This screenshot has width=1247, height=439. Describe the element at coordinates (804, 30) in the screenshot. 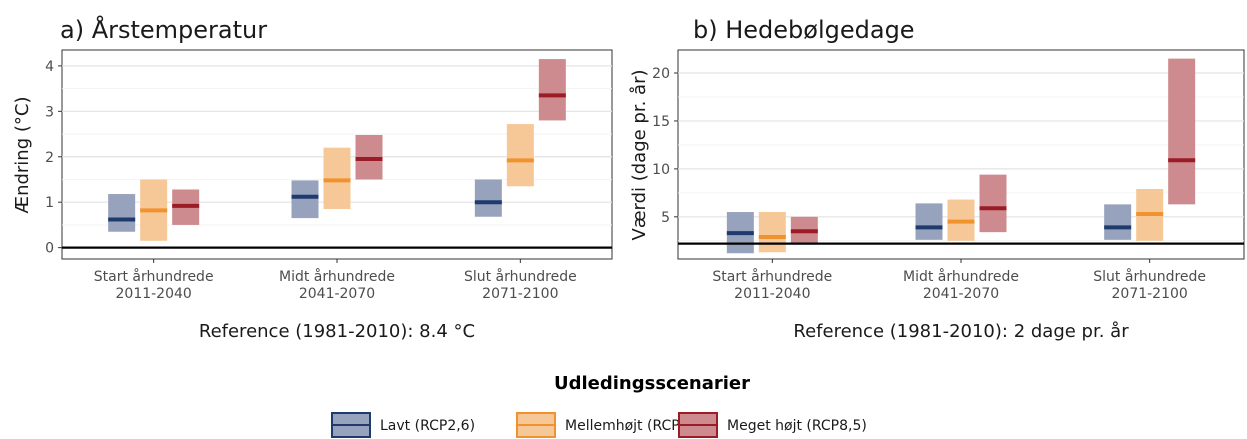

I see `panel-title: b) Hedebølgedage` at that location.